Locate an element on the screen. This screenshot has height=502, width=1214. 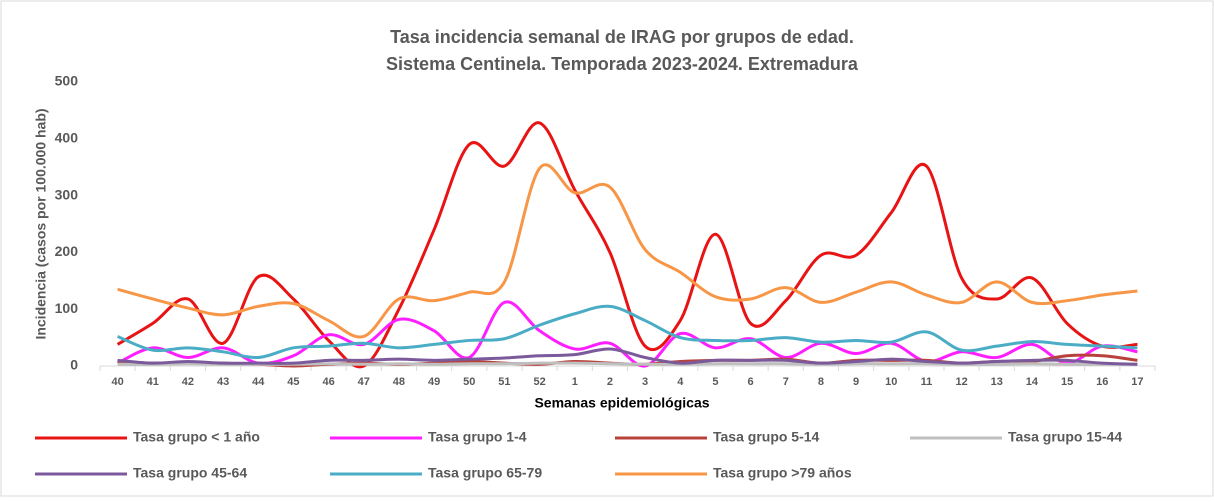
x-tick-label: 14 is located at coordinates (1032, 382).